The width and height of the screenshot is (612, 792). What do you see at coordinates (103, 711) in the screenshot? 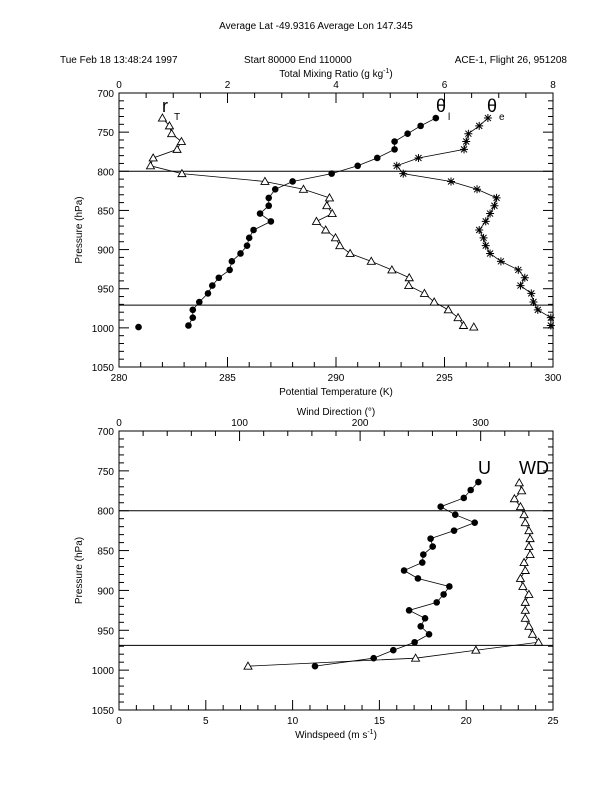
I see `y-tick-label: 1050` at bounding box center [103, 711].